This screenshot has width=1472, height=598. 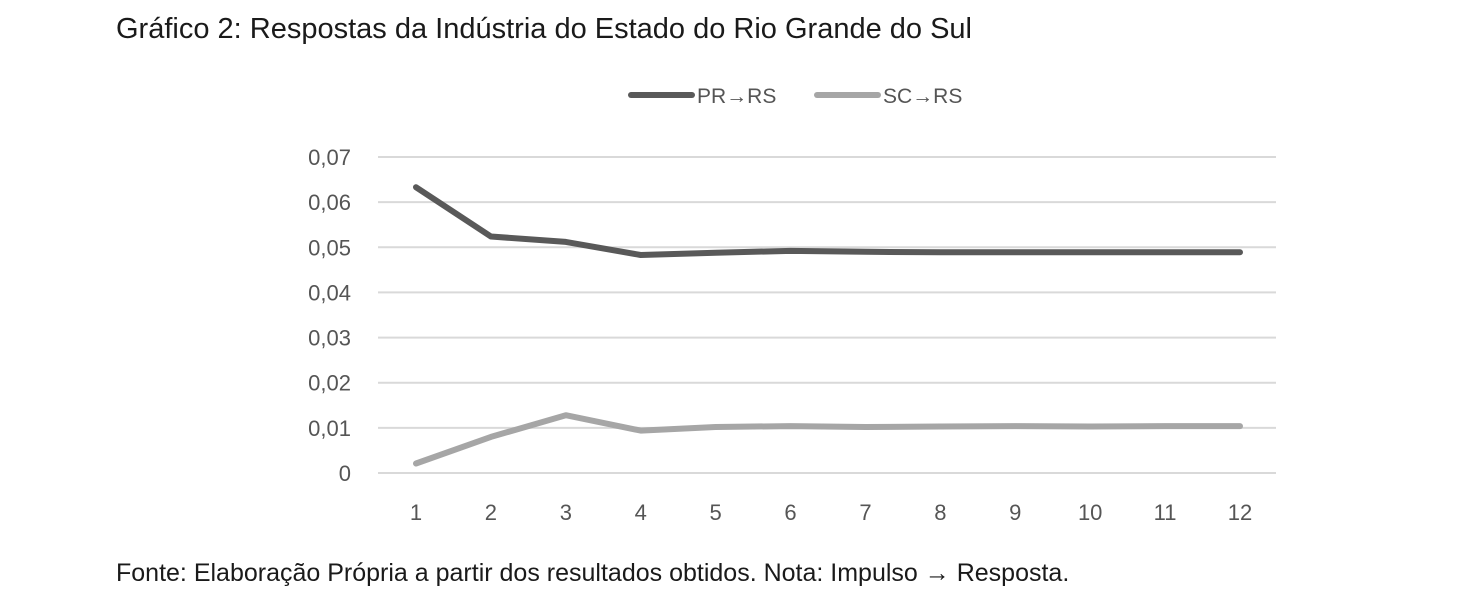 What do you see at coordinates (345, 473) in the screenshot?
I see `y-tick-label: 0` at bounding box center [345, 473].